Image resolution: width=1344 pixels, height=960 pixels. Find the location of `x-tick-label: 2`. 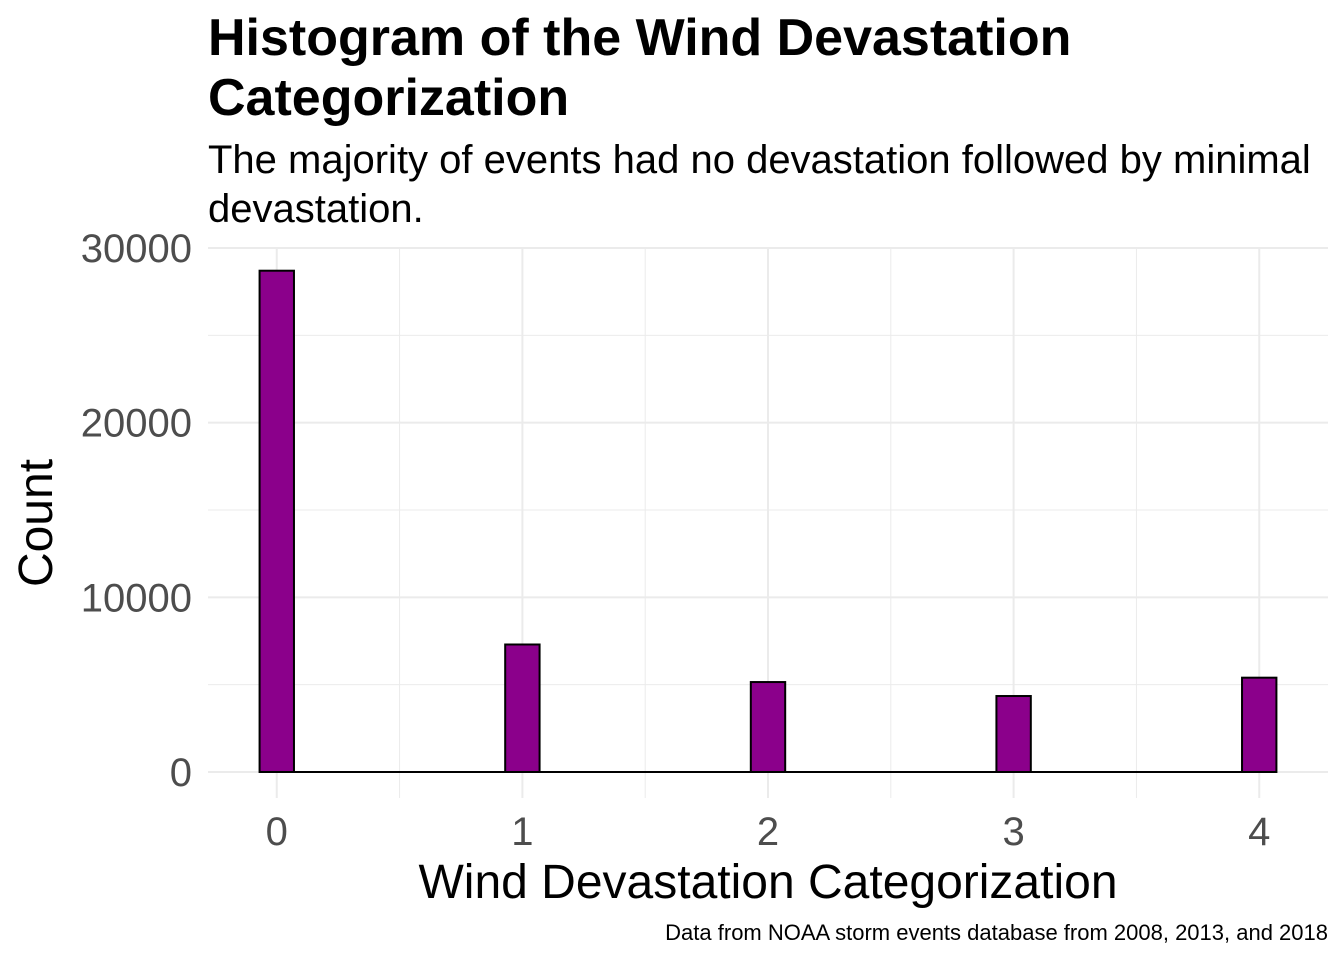

x-tick-label: 2 is located at coordinates (768, 832).